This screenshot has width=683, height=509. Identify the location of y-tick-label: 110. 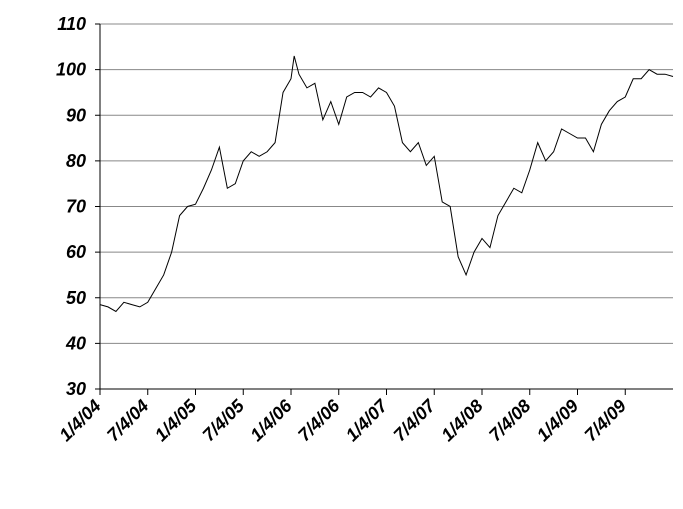
(71, 24).